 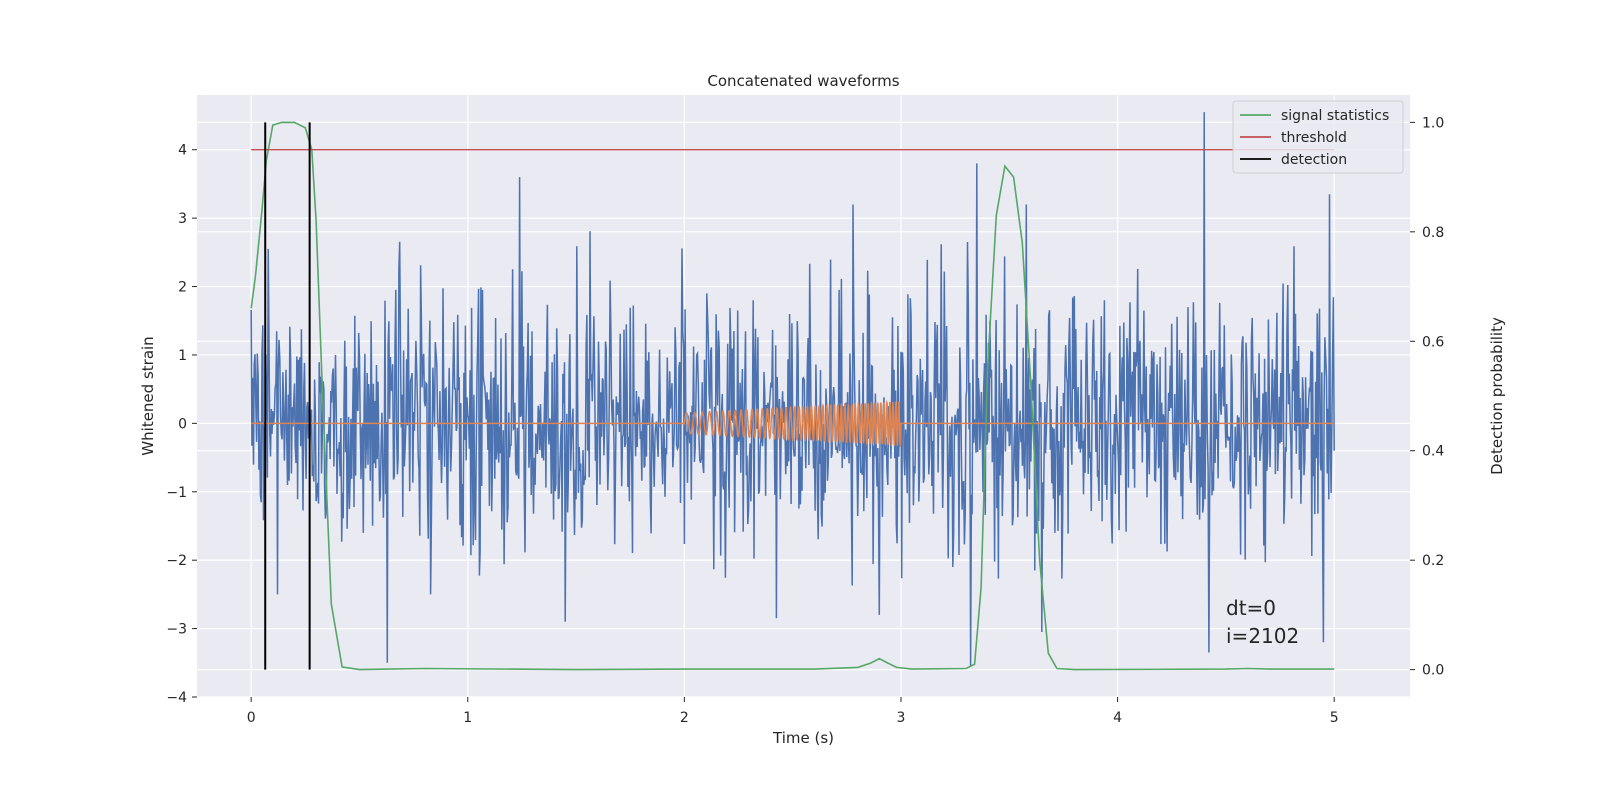 I want to click on y-right-tick-label: 1.0, so click(x=1433, y=123).